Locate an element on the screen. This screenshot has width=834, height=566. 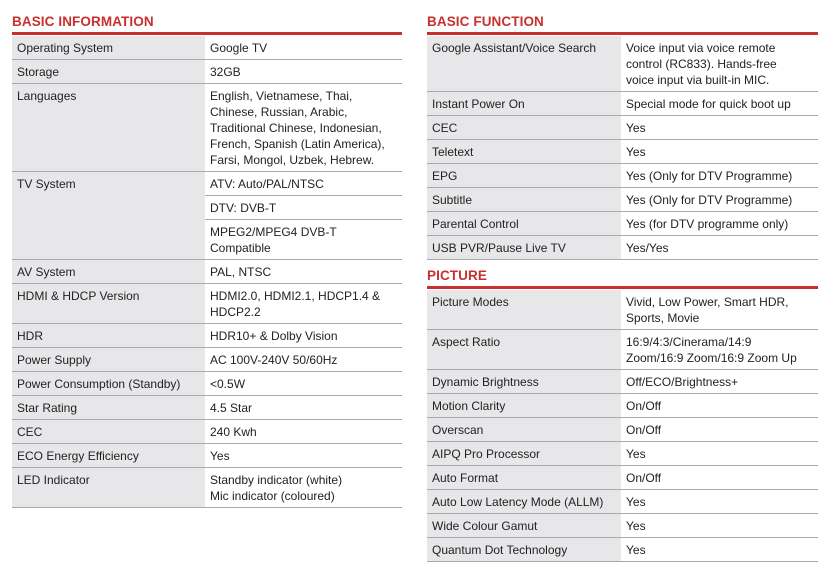
table-row: CEC 240 Kwh is located at coordinates (207, 431).